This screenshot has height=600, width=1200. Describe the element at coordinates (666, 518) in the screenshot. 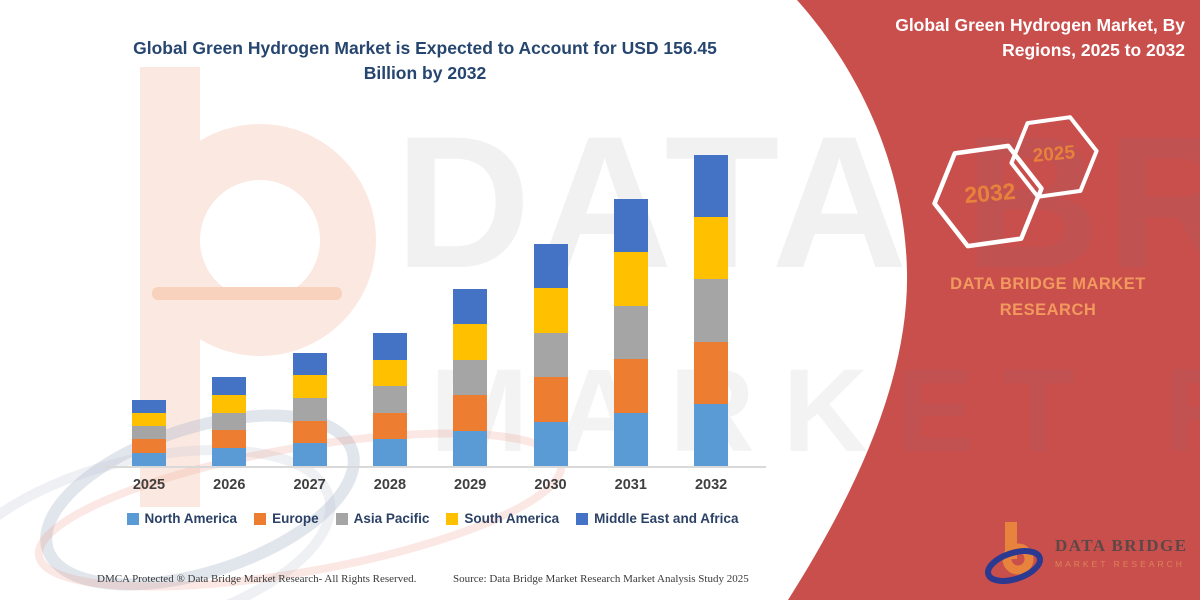

I see `legend-label-middle-east-and-africa: Middle East and Africa` at that location.